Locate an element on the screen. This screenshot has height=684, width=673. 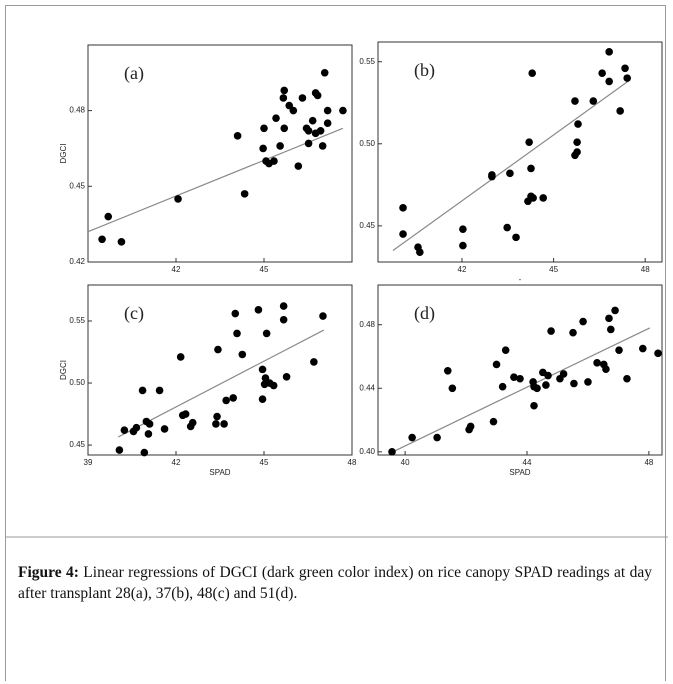
y-tick-label: 0.50 is located at coordinates (367, 143).